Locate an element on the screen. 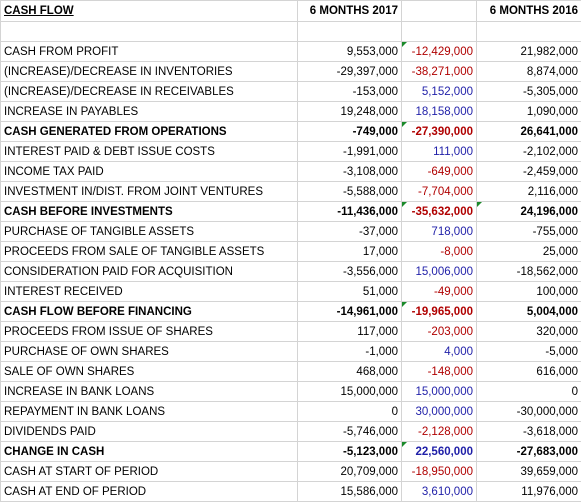  value-2016: -27,683,000 is located at coordinates (528, 451).